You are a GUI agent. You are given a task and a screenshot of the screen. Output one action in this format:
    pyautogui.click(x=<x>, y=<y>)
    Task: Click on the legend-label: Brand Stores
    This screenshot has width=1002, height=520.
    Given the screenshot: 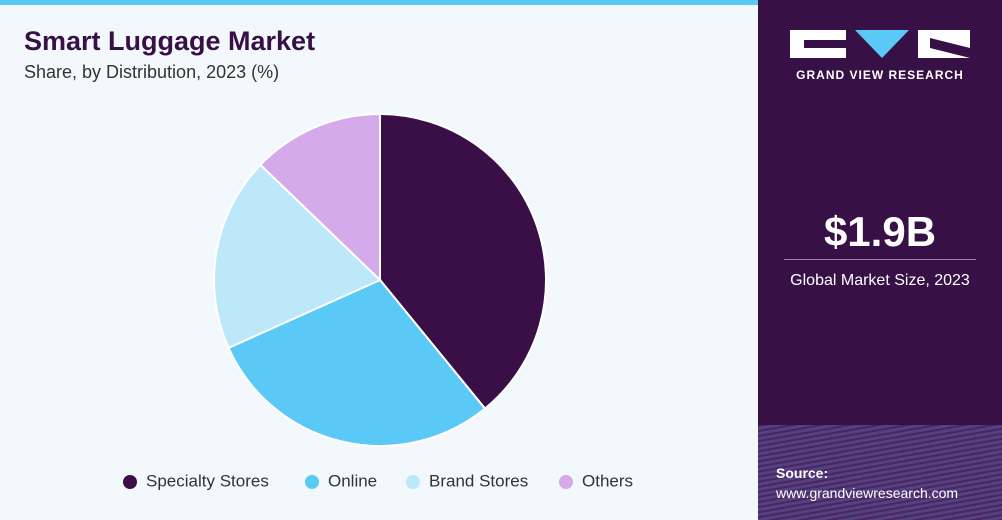 What is the action you would take?
    pyautogui.click(x=478, y=480)
    